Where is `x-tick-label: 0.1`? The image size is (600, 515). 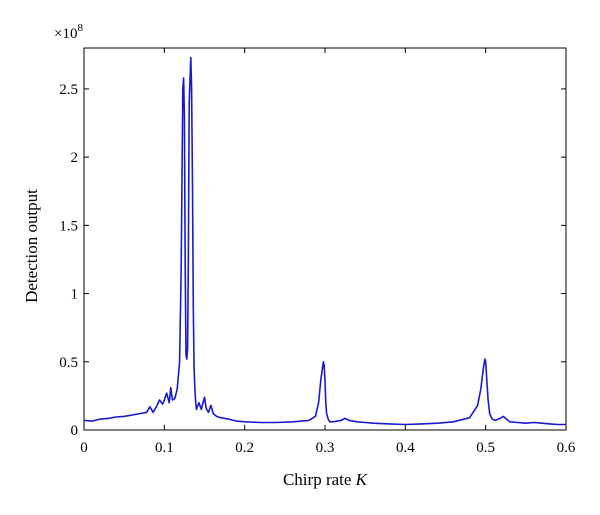
x-tick-label: 0.1 is located at coordinates (164, 448).